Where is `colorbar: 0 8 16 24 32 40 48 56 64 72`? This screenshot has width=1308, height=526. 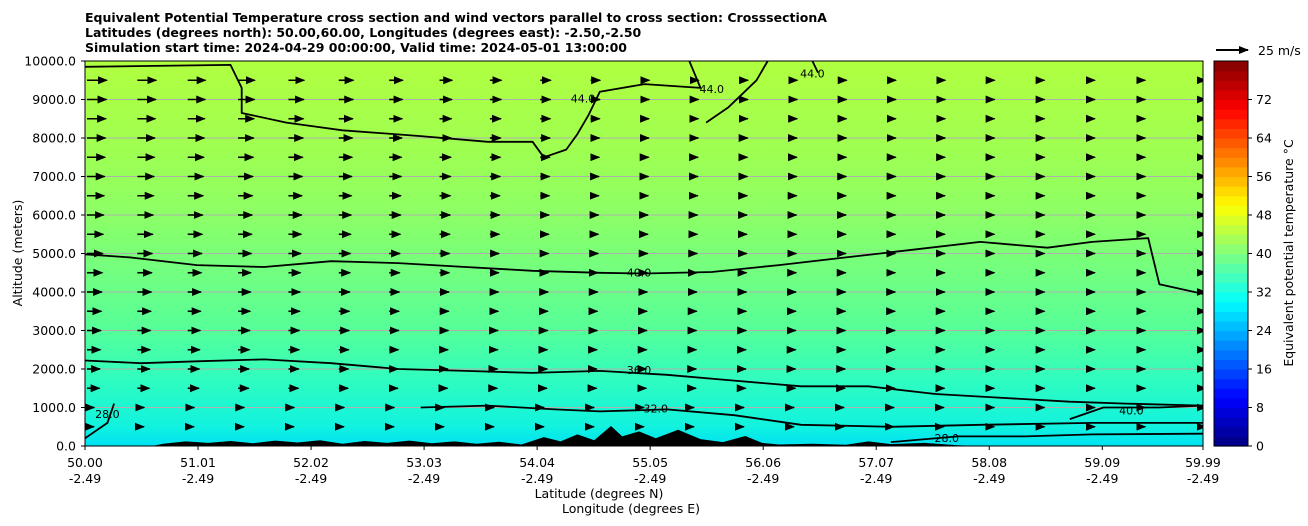
colorbar: 0 8 16 24 32 40 48 56 64 72 is located at coordinates (1242, 257).